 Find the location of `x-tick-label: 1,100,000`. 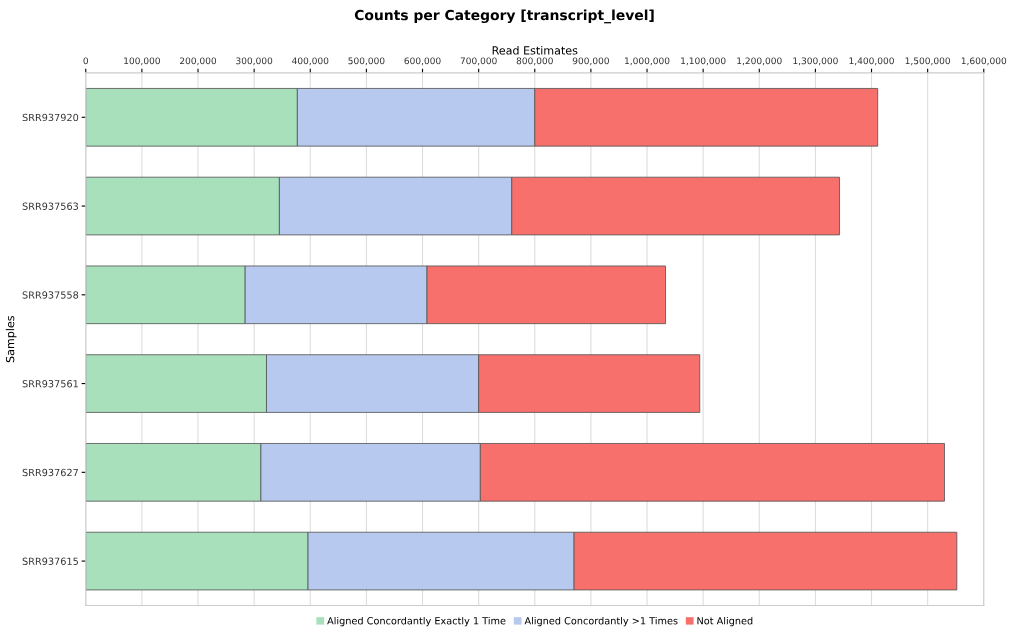

x-tick-label: 1,100,000 is located at coordinates (703, 61).